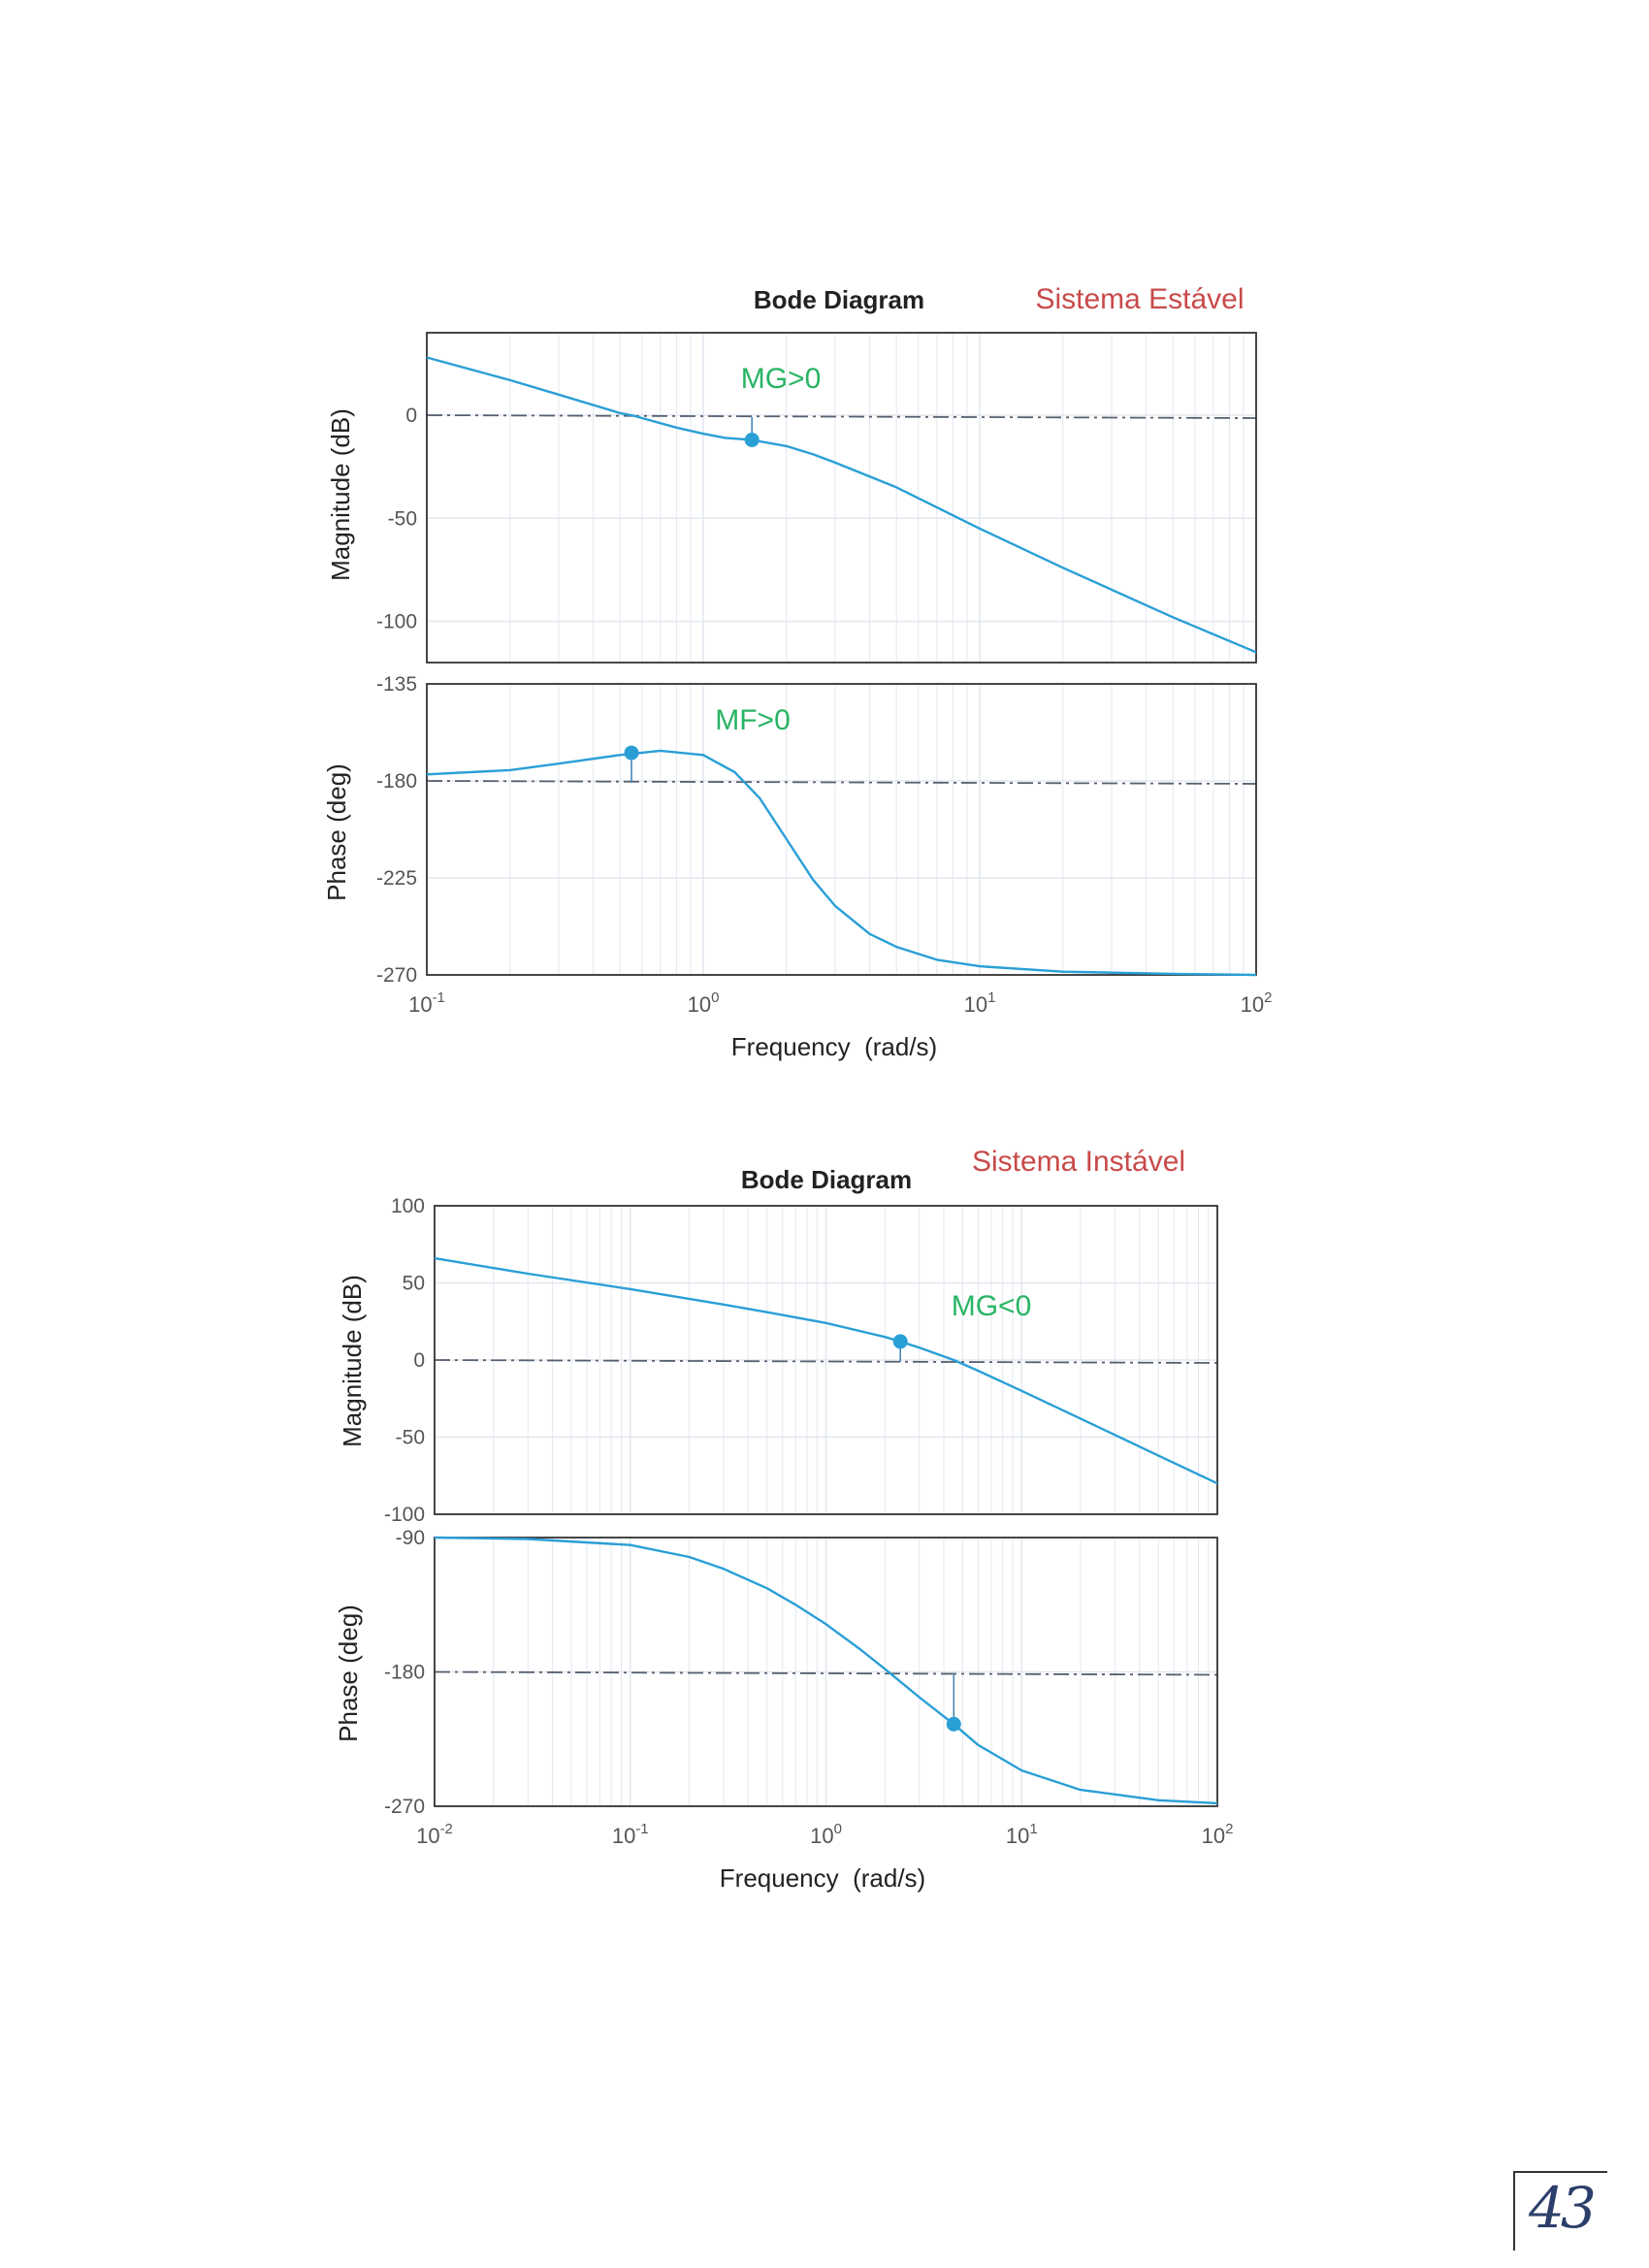 The height and width of the screenshot is (2268, 1649). I want to click on margin-label-mf: MF>0, so click(753, 720).